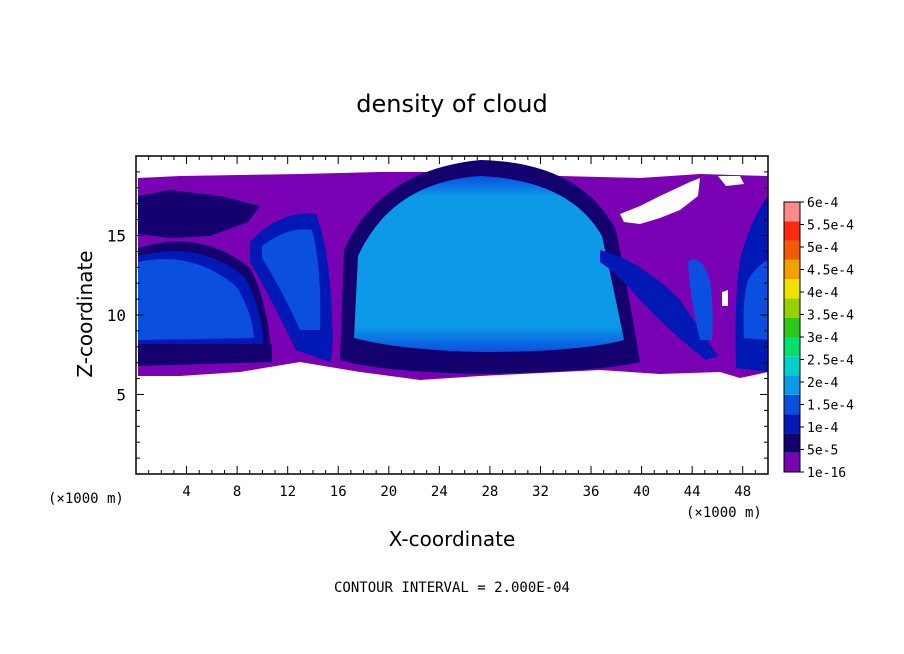  Describe the element at coordinates (451, 104) in the screenshot. I see `chart-title: density of cloud` at that location.